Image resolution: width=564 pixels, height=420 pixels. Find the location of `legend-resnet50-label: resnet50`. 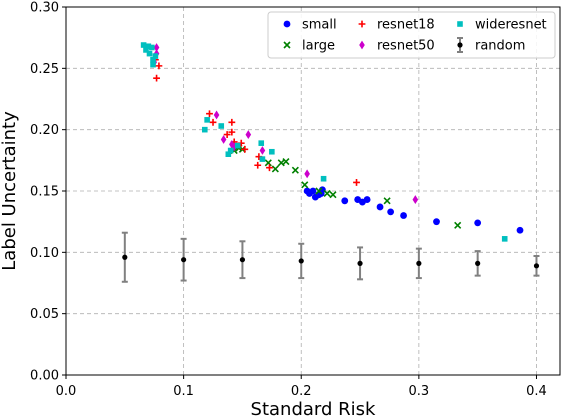

legend-resnet50-label: resnet50 is located at coordinates (406, 46).